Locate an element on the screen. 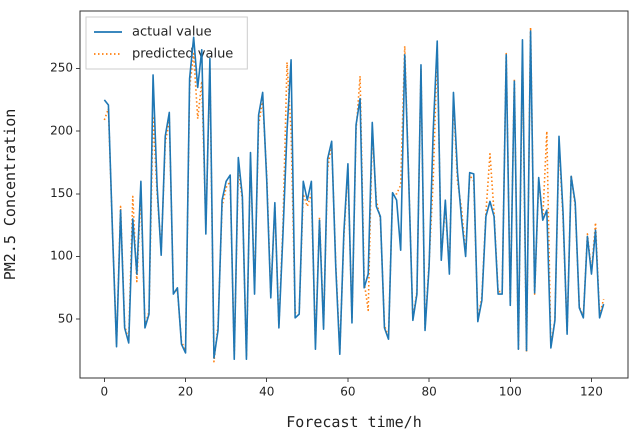  y-tick-label: 200 is located at coordinates (61, 130).